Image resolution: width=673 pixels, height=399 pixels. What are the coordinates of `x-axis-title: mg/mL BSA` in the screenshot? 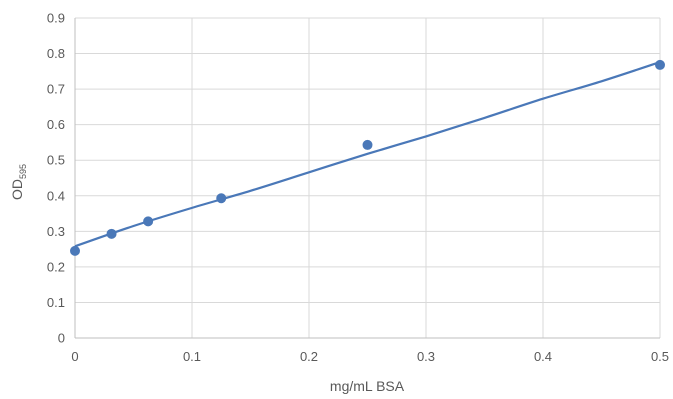 It's located at (367, 386).